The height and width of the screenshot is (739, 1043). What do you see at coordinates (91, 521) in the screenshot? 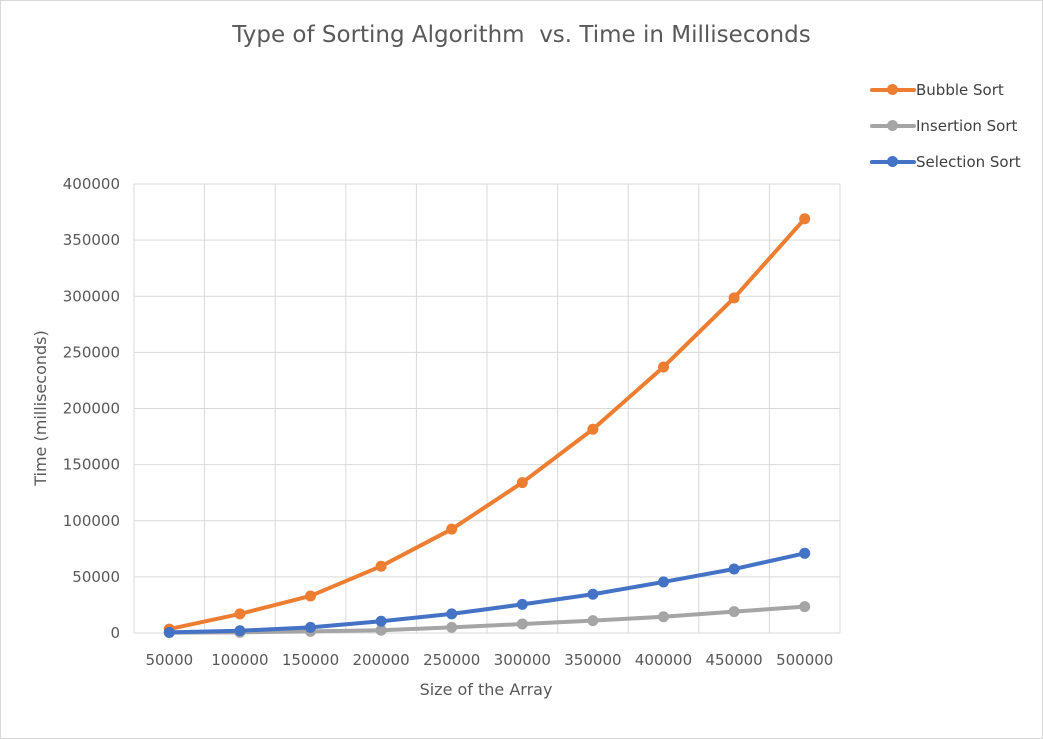
I see `y-tick-label: 100000` at bounding box center [91, 521].